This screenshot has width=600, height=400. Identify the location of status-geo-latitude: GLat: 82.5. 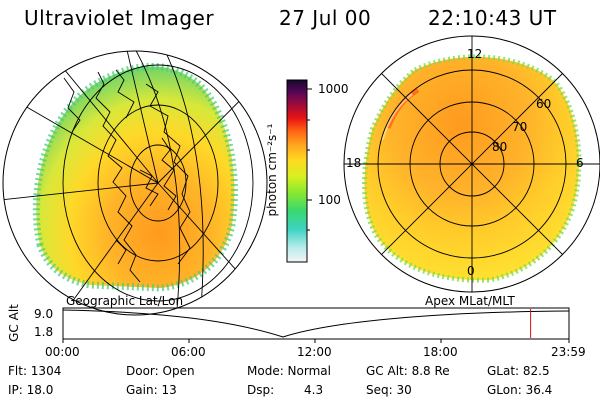
(518, 371).